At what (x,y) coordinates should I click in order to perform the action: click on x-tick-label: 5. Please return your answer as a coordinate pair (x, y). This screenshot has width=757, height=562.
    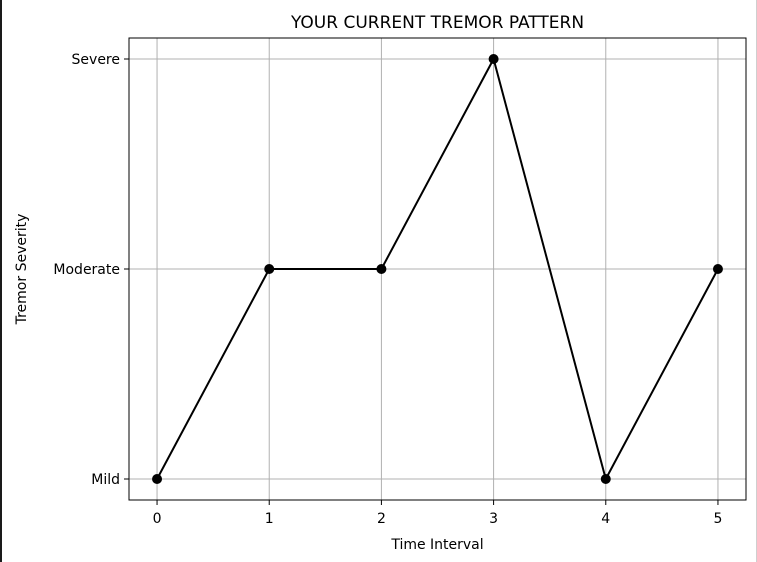
    Looking at the image, I should click on (717, 519).